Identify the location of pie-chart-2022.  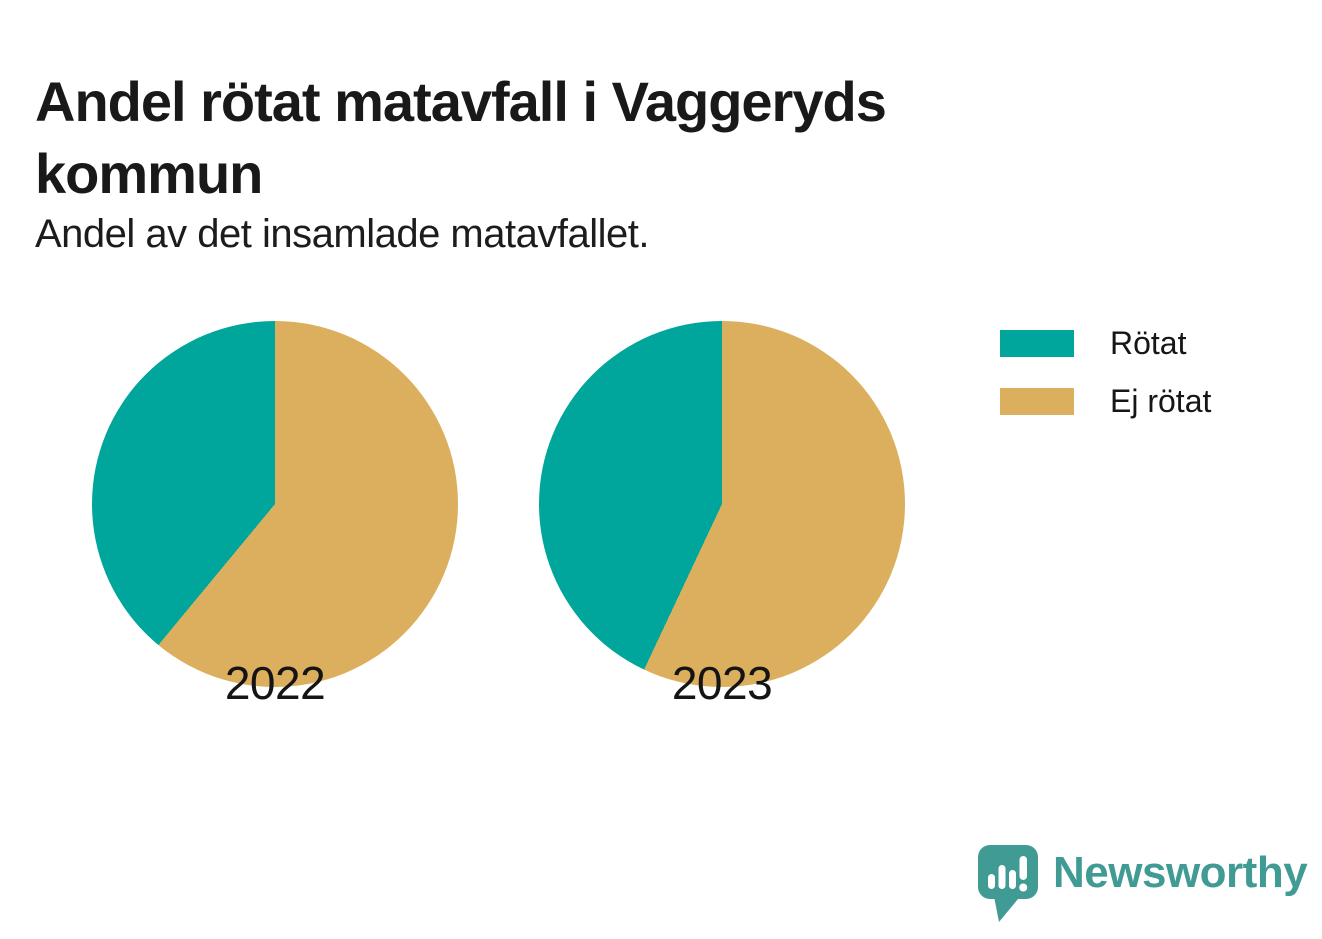
(275, 504).